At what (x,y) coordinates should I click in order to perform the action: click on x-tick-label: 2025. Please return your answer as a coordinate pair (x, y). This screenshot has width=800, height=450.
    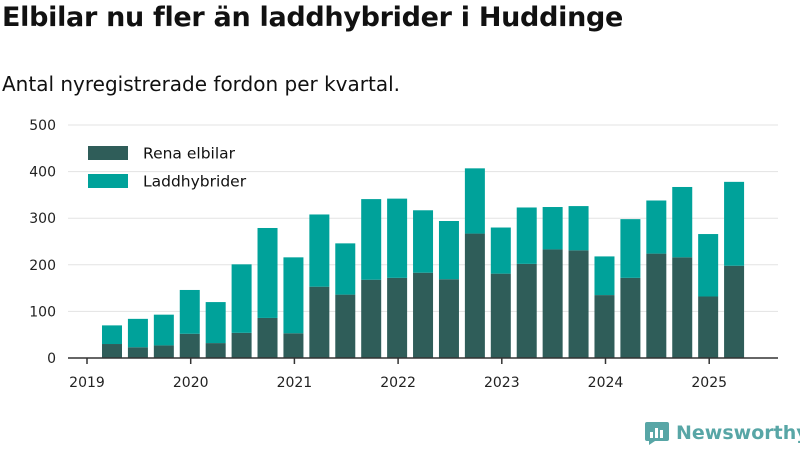
    Looking at the image, I should click on (709, 383).